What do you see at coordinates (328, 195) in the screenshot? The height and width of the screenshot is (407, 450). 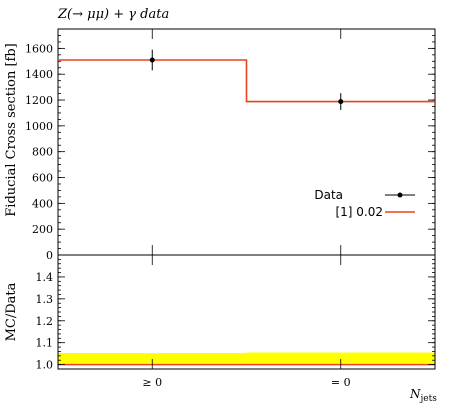 I see `legend-label-data: Data` at bounding box center [328, 195].